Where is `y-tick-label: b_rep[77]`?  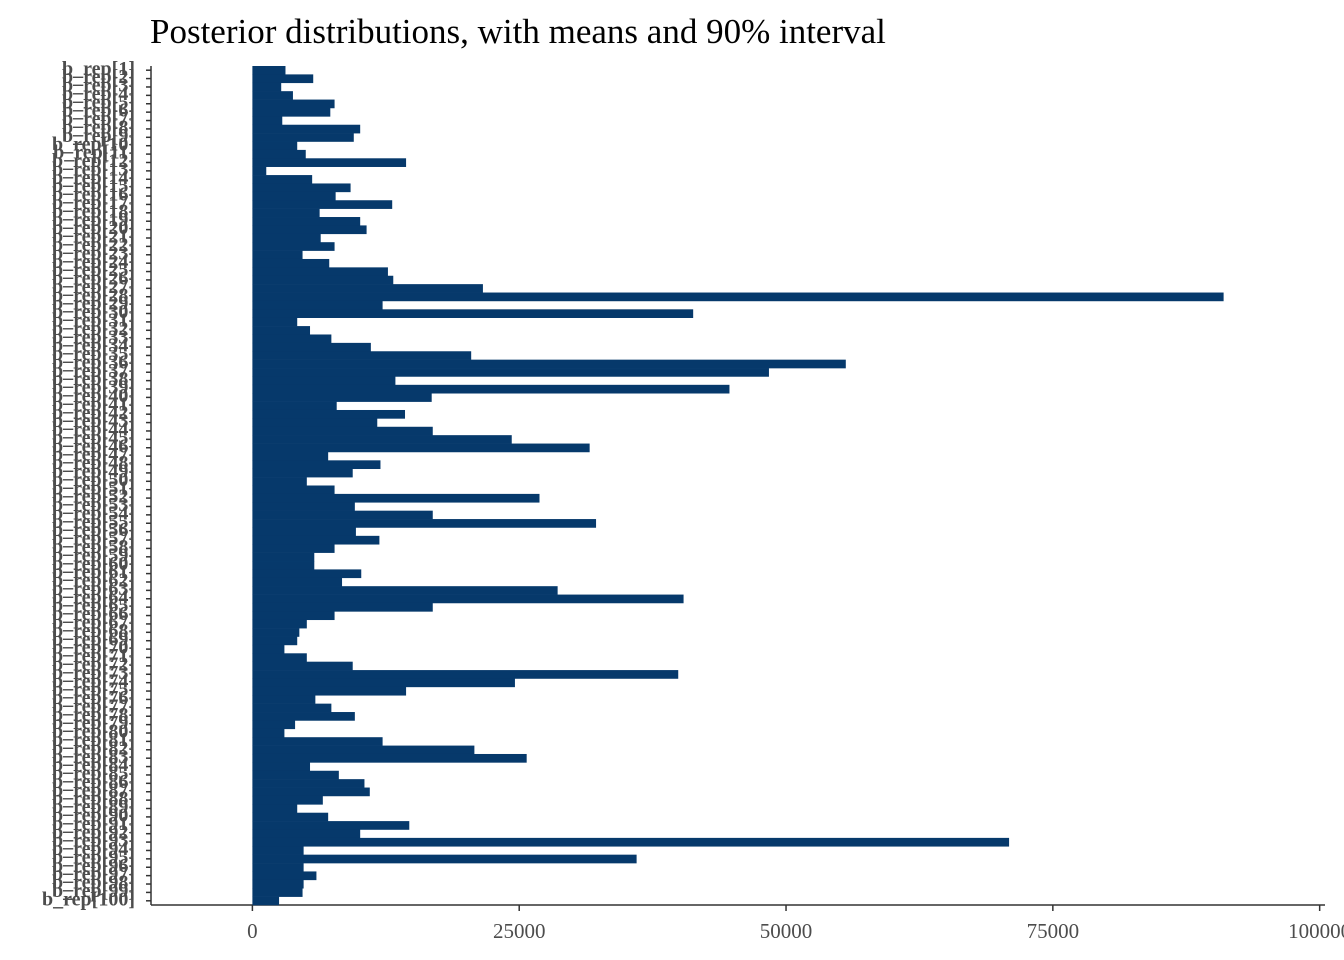 y-tick-label: b_rep[77] is located at coordinates (93, 706).